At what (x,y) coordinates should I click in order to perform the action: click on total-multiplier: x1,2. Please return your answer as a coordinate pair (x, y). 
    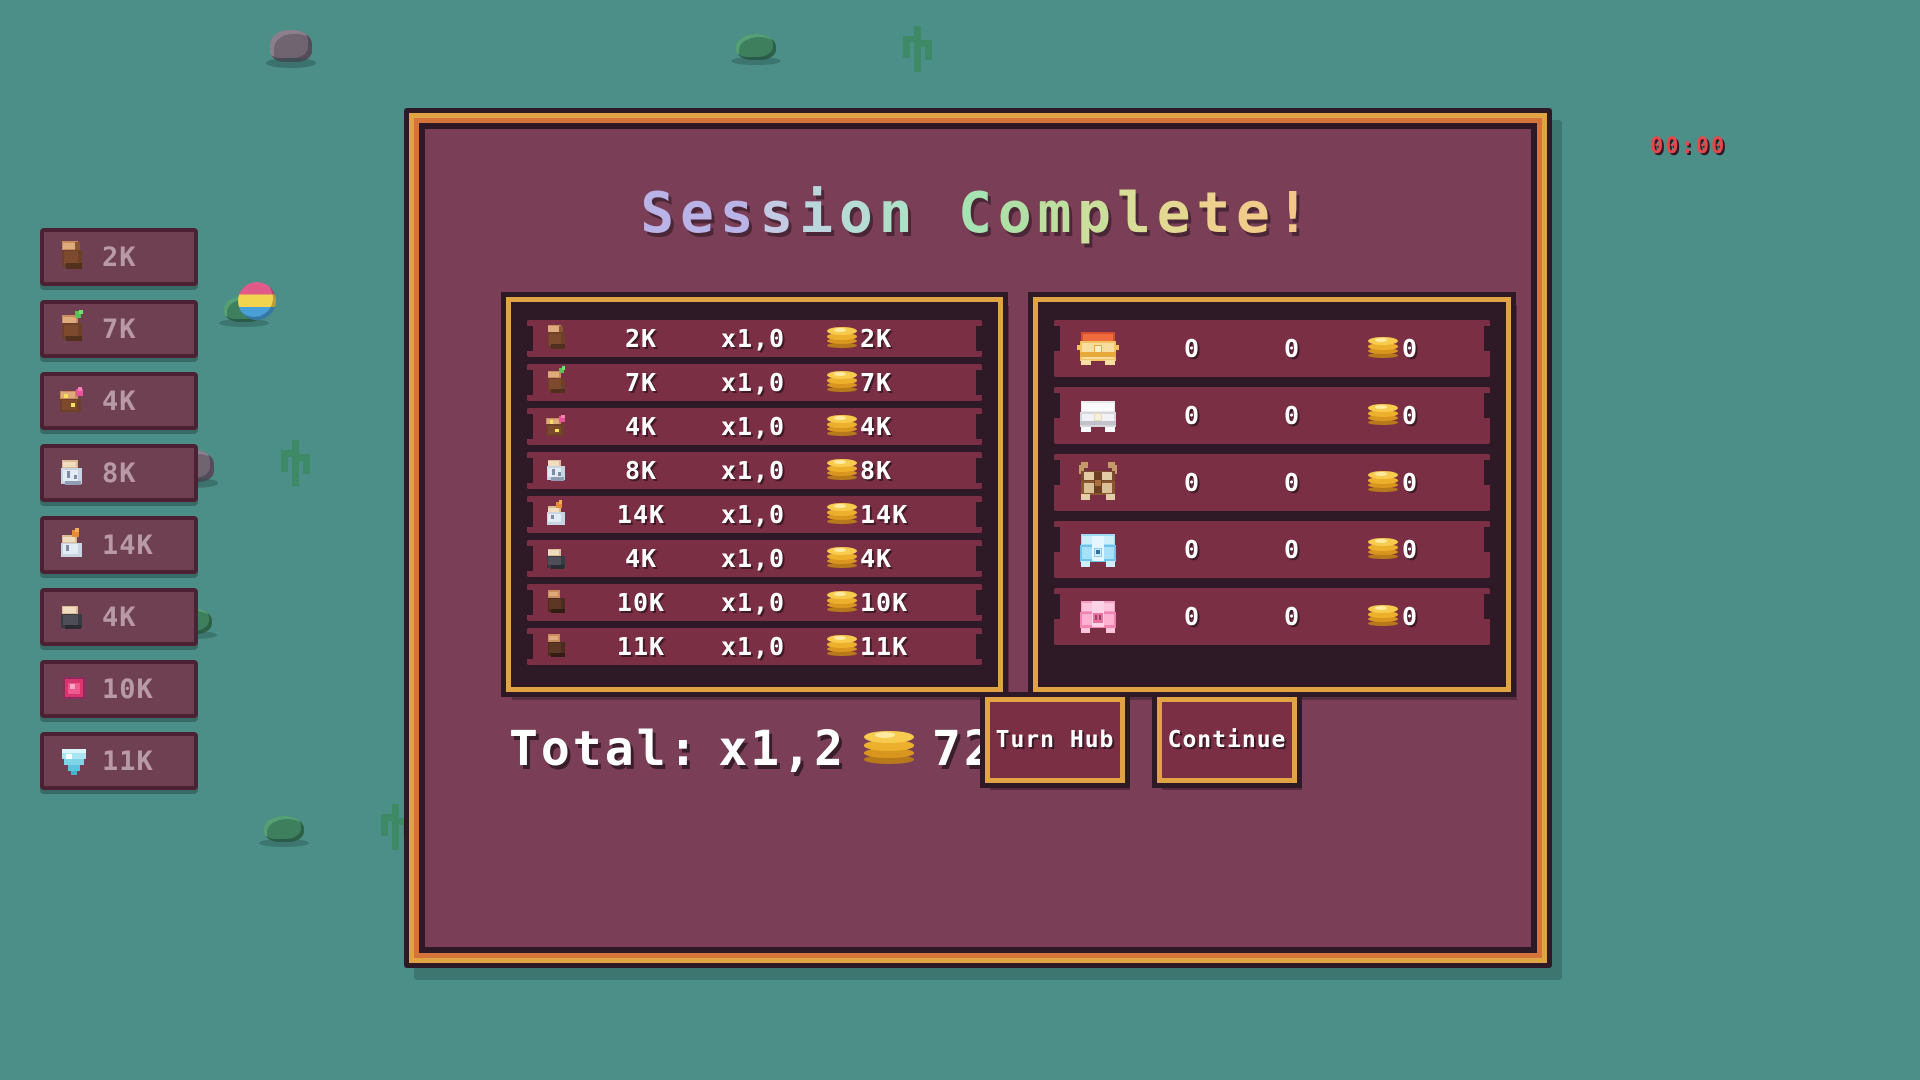
    Looking at the image, I should click on (782, 749).